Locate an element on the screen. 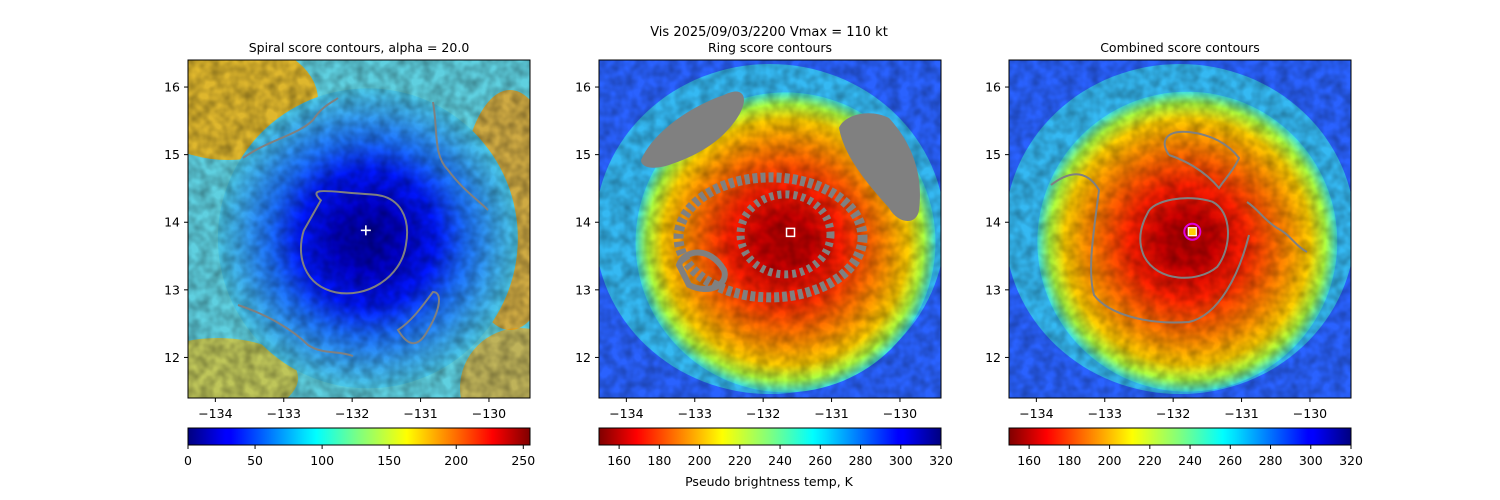 Image resolution: width=1500 pixels, height=500 pixels. ring-score-contour-sw is located at coordinates (701, 270).